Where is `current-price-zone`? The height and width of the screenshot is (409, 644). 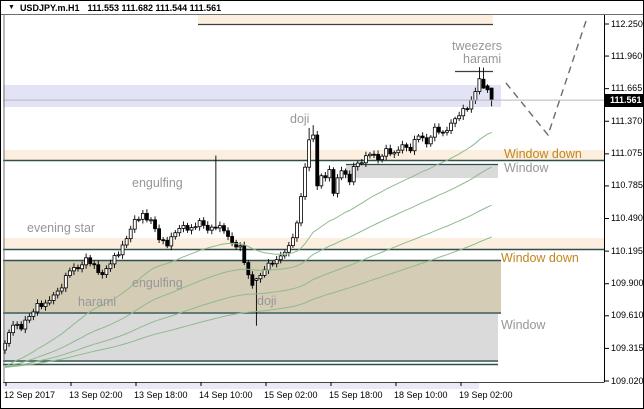 current-price-zone is located at coordinates (252, 96).